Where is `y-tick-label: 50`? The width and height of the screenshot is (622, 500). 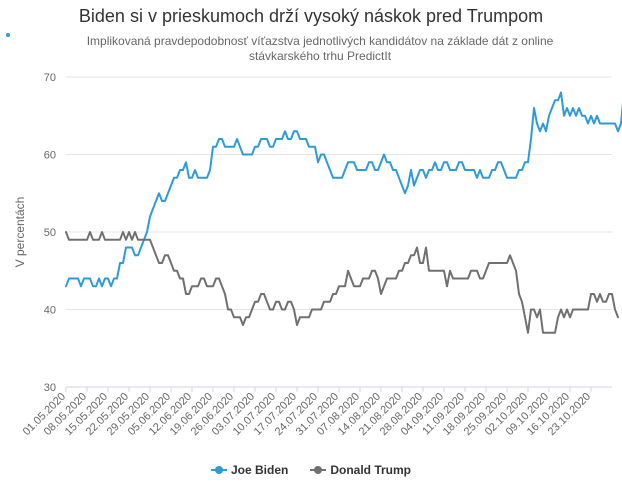 y-tick-label: 50 is located at coordinates (50, 233).